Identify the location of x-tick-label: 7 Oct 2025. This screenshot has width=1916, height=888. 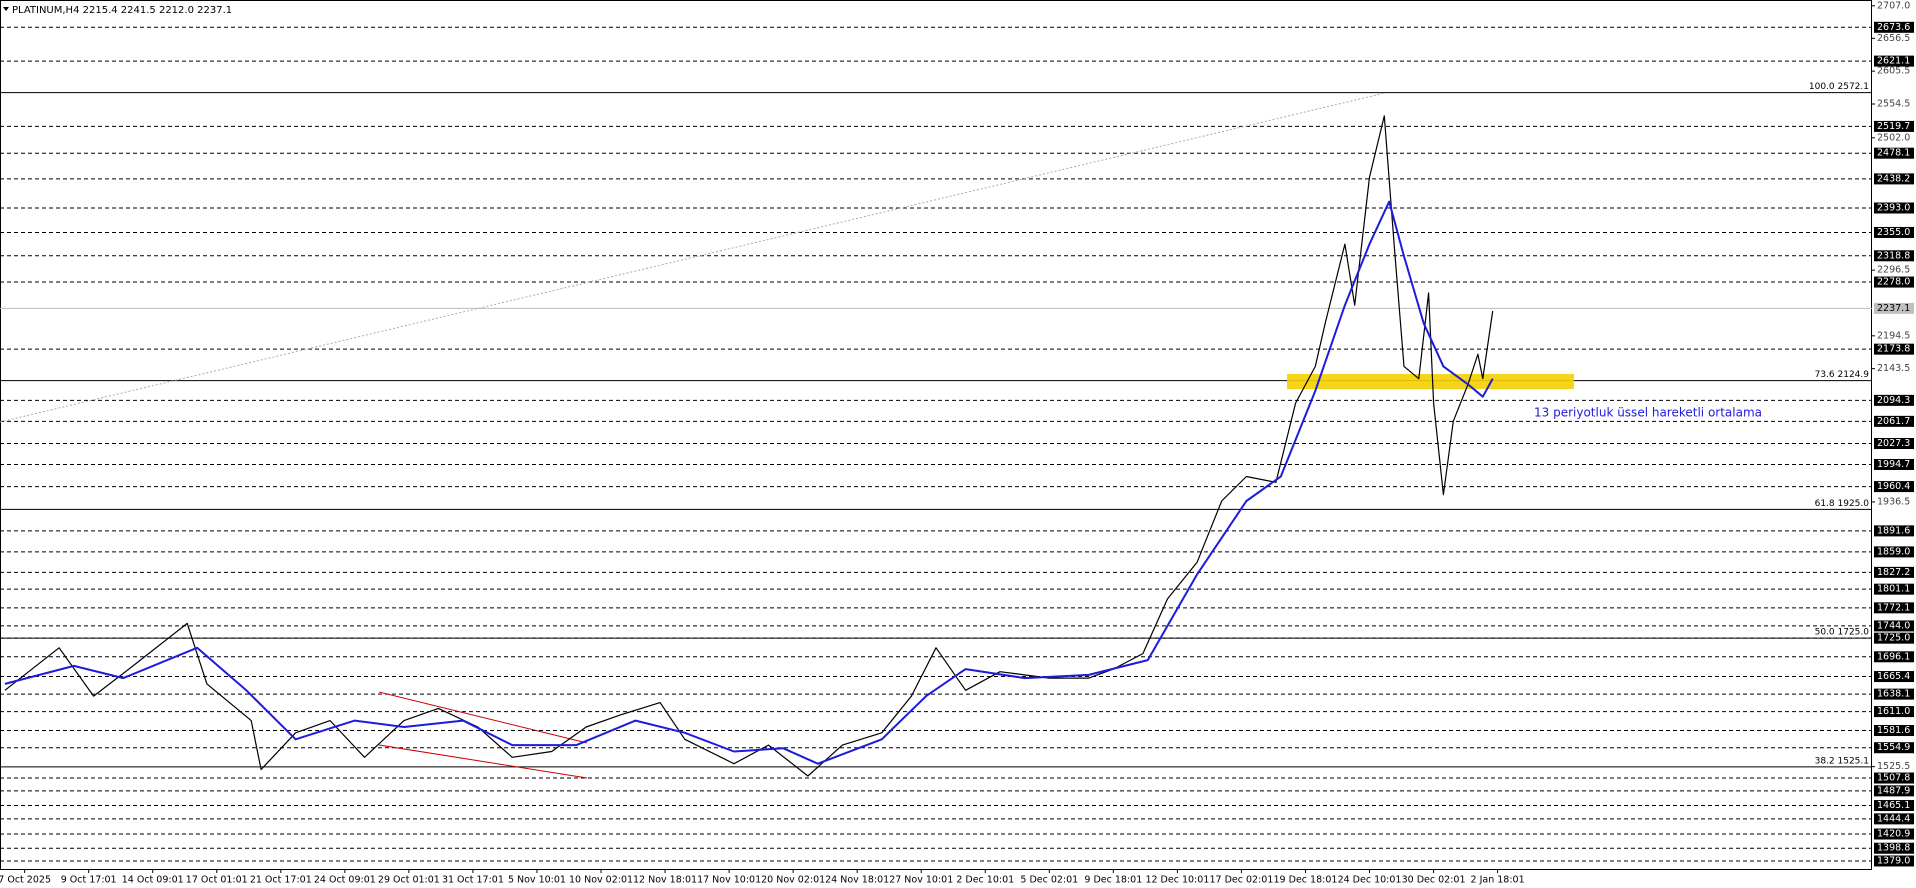
(25, 880).